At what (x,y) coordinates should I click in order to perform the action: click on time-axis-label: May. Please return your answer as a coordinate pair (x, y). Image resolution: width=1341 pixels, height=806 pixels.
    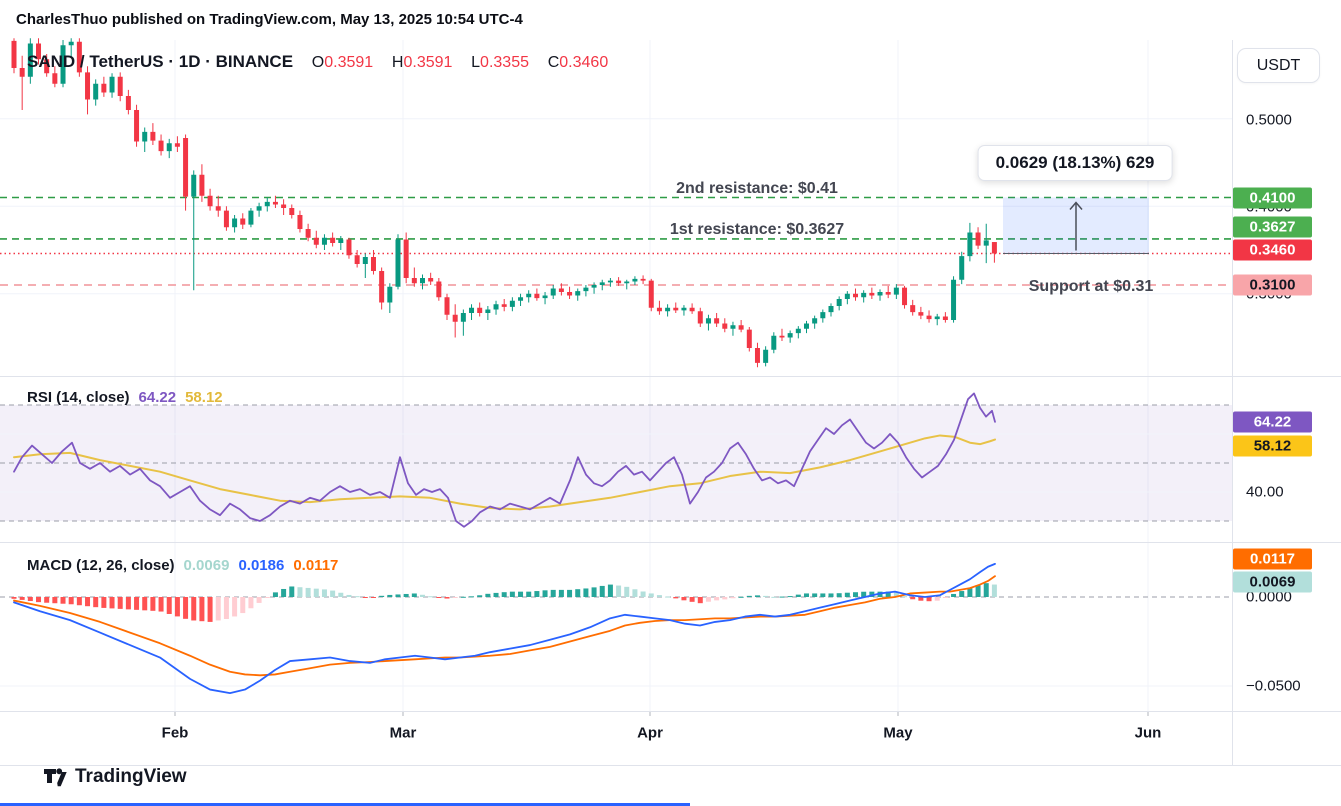
    Looking at the image, I should click on (898, 733).